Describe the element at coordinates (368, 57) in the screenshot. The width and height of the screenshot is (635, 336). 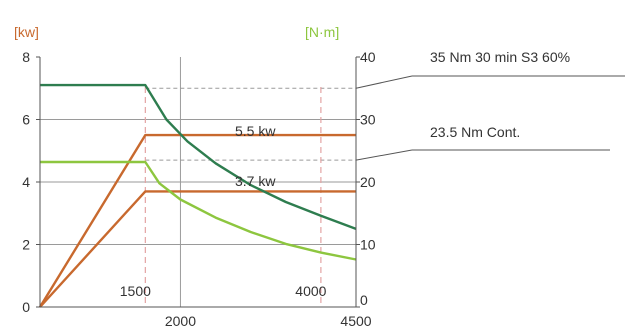
I see `right-tick-label-40: 40` at that location.